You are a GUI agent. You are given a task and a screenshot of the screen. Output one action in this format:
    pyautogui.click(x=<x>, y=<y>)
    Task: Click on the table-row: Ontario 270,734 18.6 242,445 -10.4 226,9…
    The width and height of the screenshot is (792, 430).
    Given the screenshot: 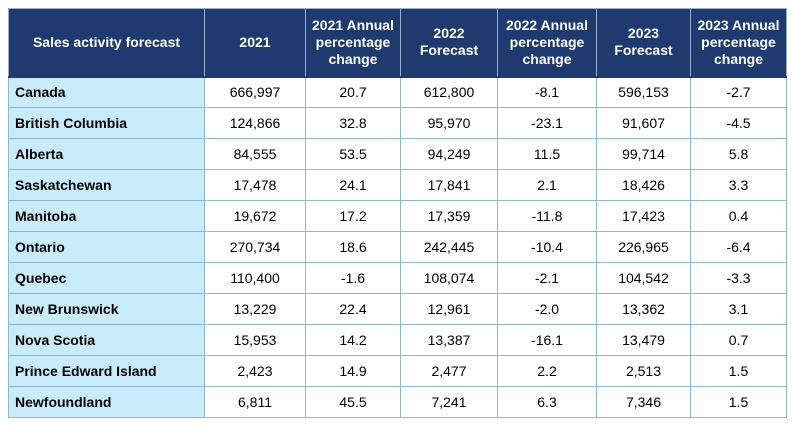 What is the action you would take?
    pyautogui.click(x=397, y=247)
    